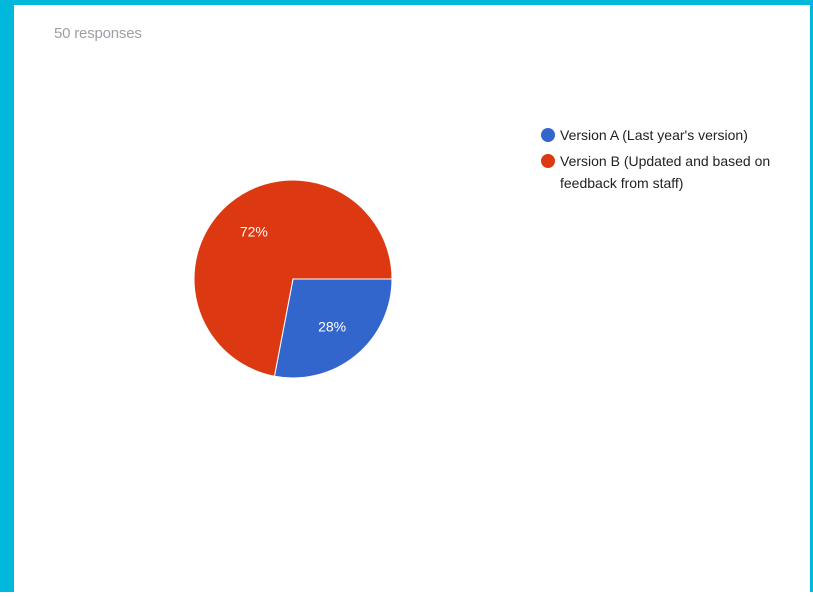  I want to click on slice-version-b, so click(293, 278).